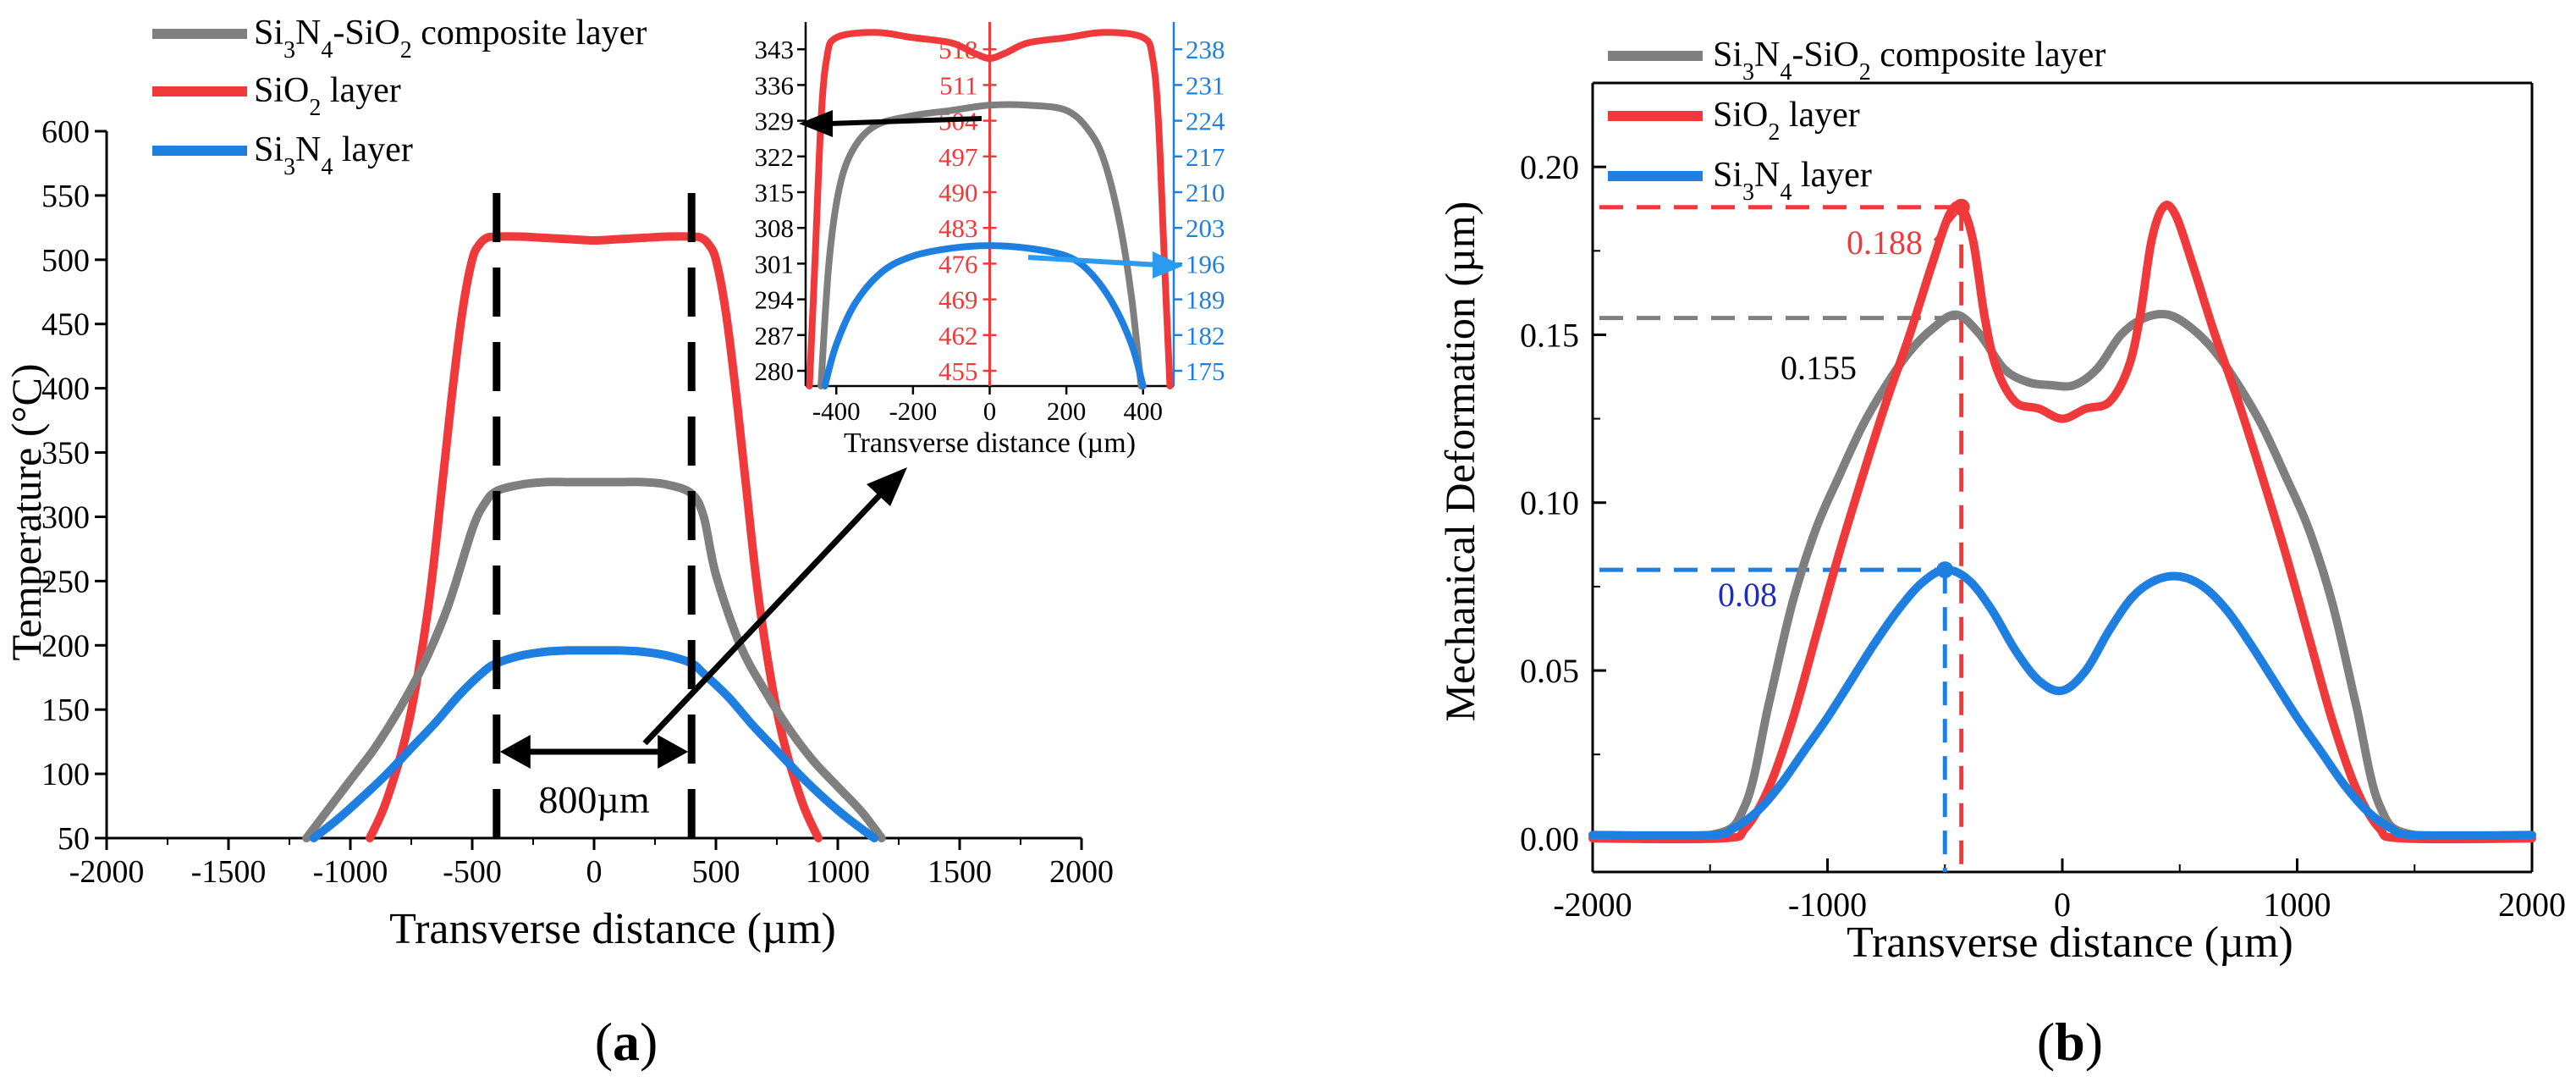 This screenshot has width=2576, height=1087. Describe the element at coordinates (1961, 207) in the screenshot. I see `chart-b-peak-marker-sio2` at that location.